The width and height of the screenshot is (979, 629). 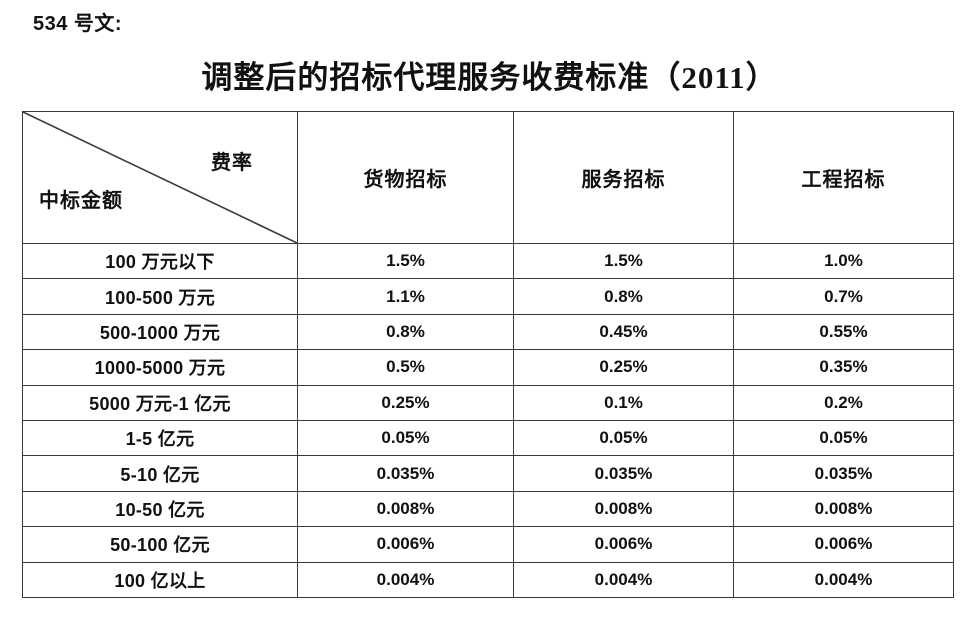 What do you see at coordinates (843, 402) in the screenshot?
I see `fee-cell: 0.2%` at bounding box center [843, 402].